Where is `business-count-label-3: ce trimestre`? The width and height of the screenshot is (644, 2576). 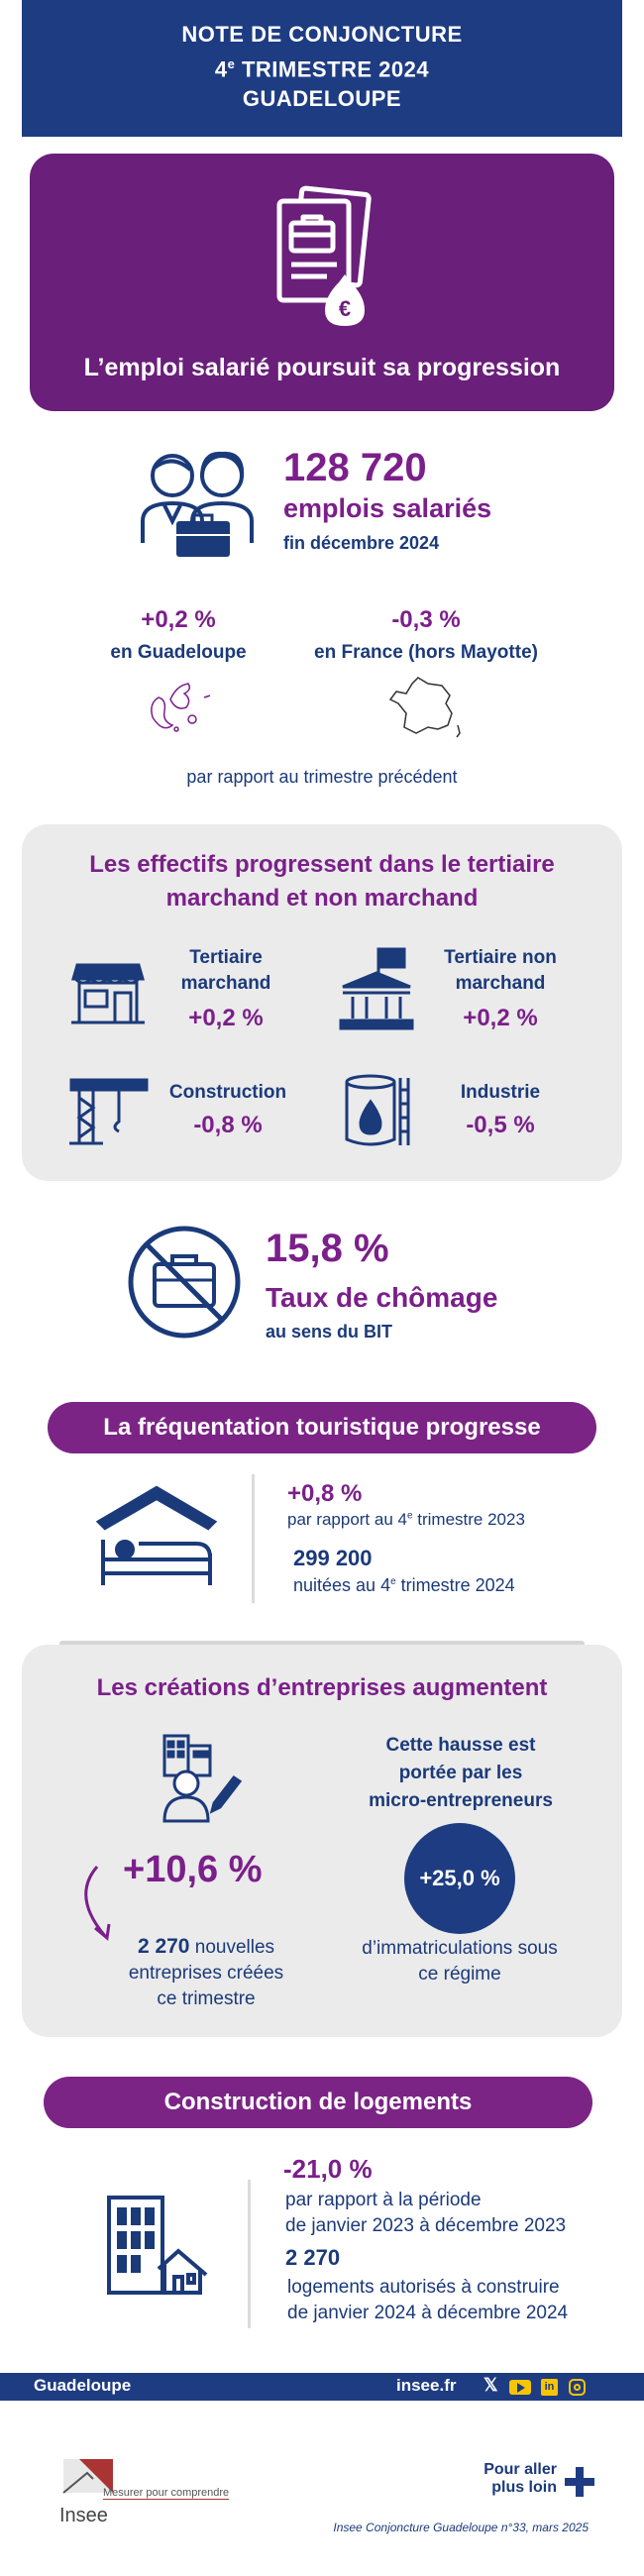 business-count-label-3: ce trimestre is located at coordinates (206, 1998).